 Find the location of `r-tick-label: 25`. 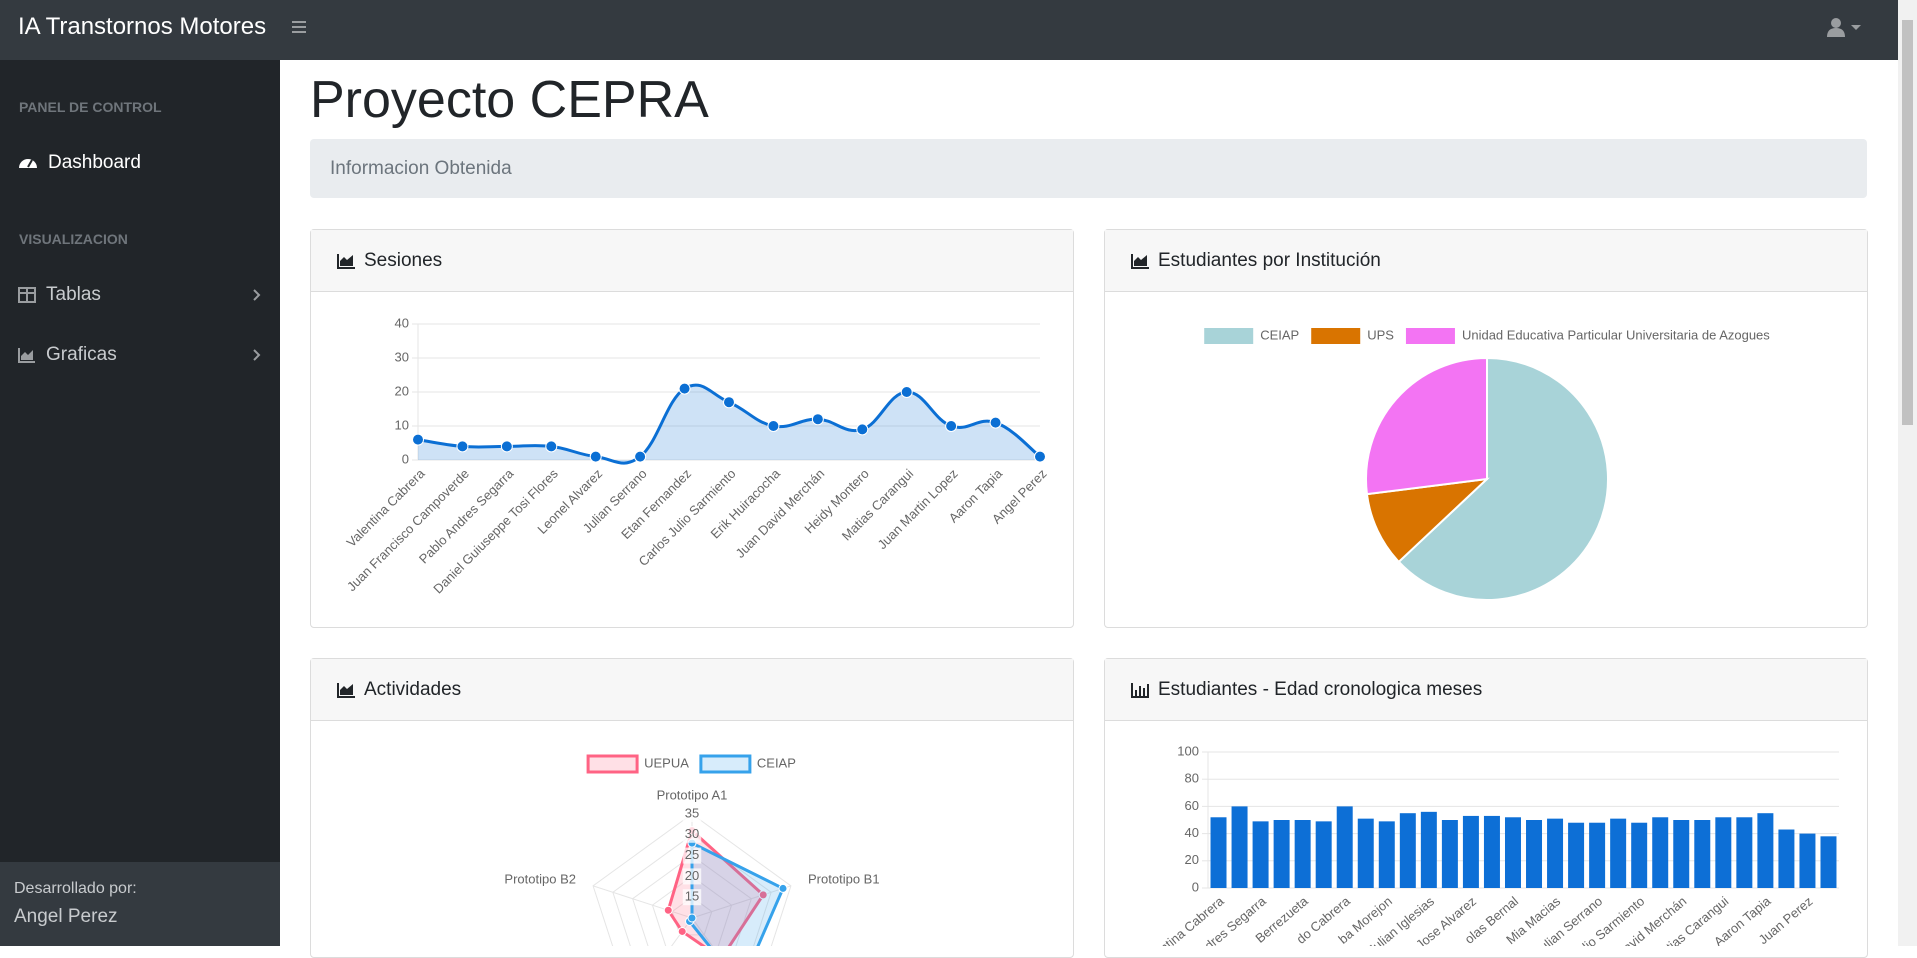

r-tick-label: 25 is located at coordinates (692, 854).